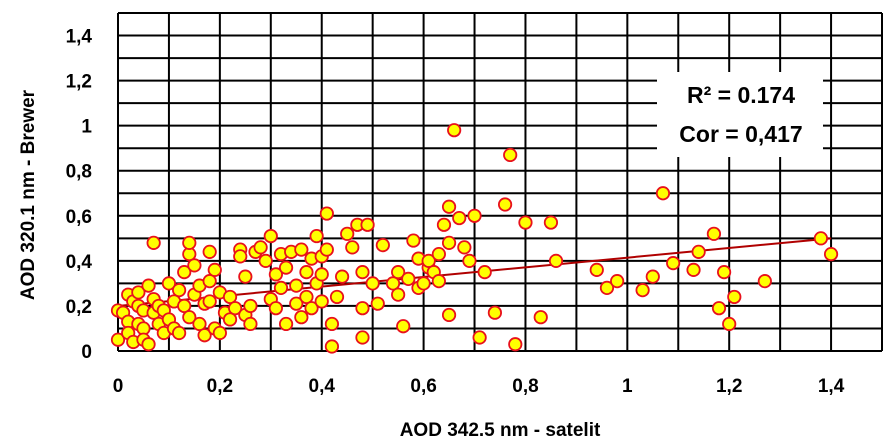 The image size is (887, 441). What do you see at coordinates (500, 430) in the screenshot?
I see `x-axis-label: AOD 342.5 nm - satelit` at bounding box center [500, 430].